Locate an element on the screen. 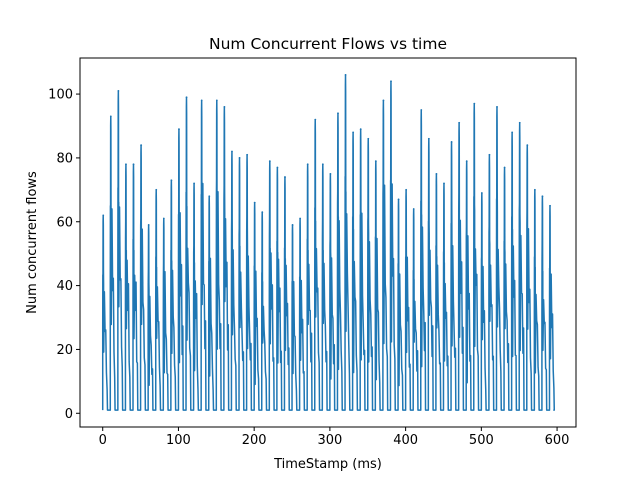 The width and height of the screenshot is (640, 480). y-tick-label: 40 is located at coordinates (64, 286).